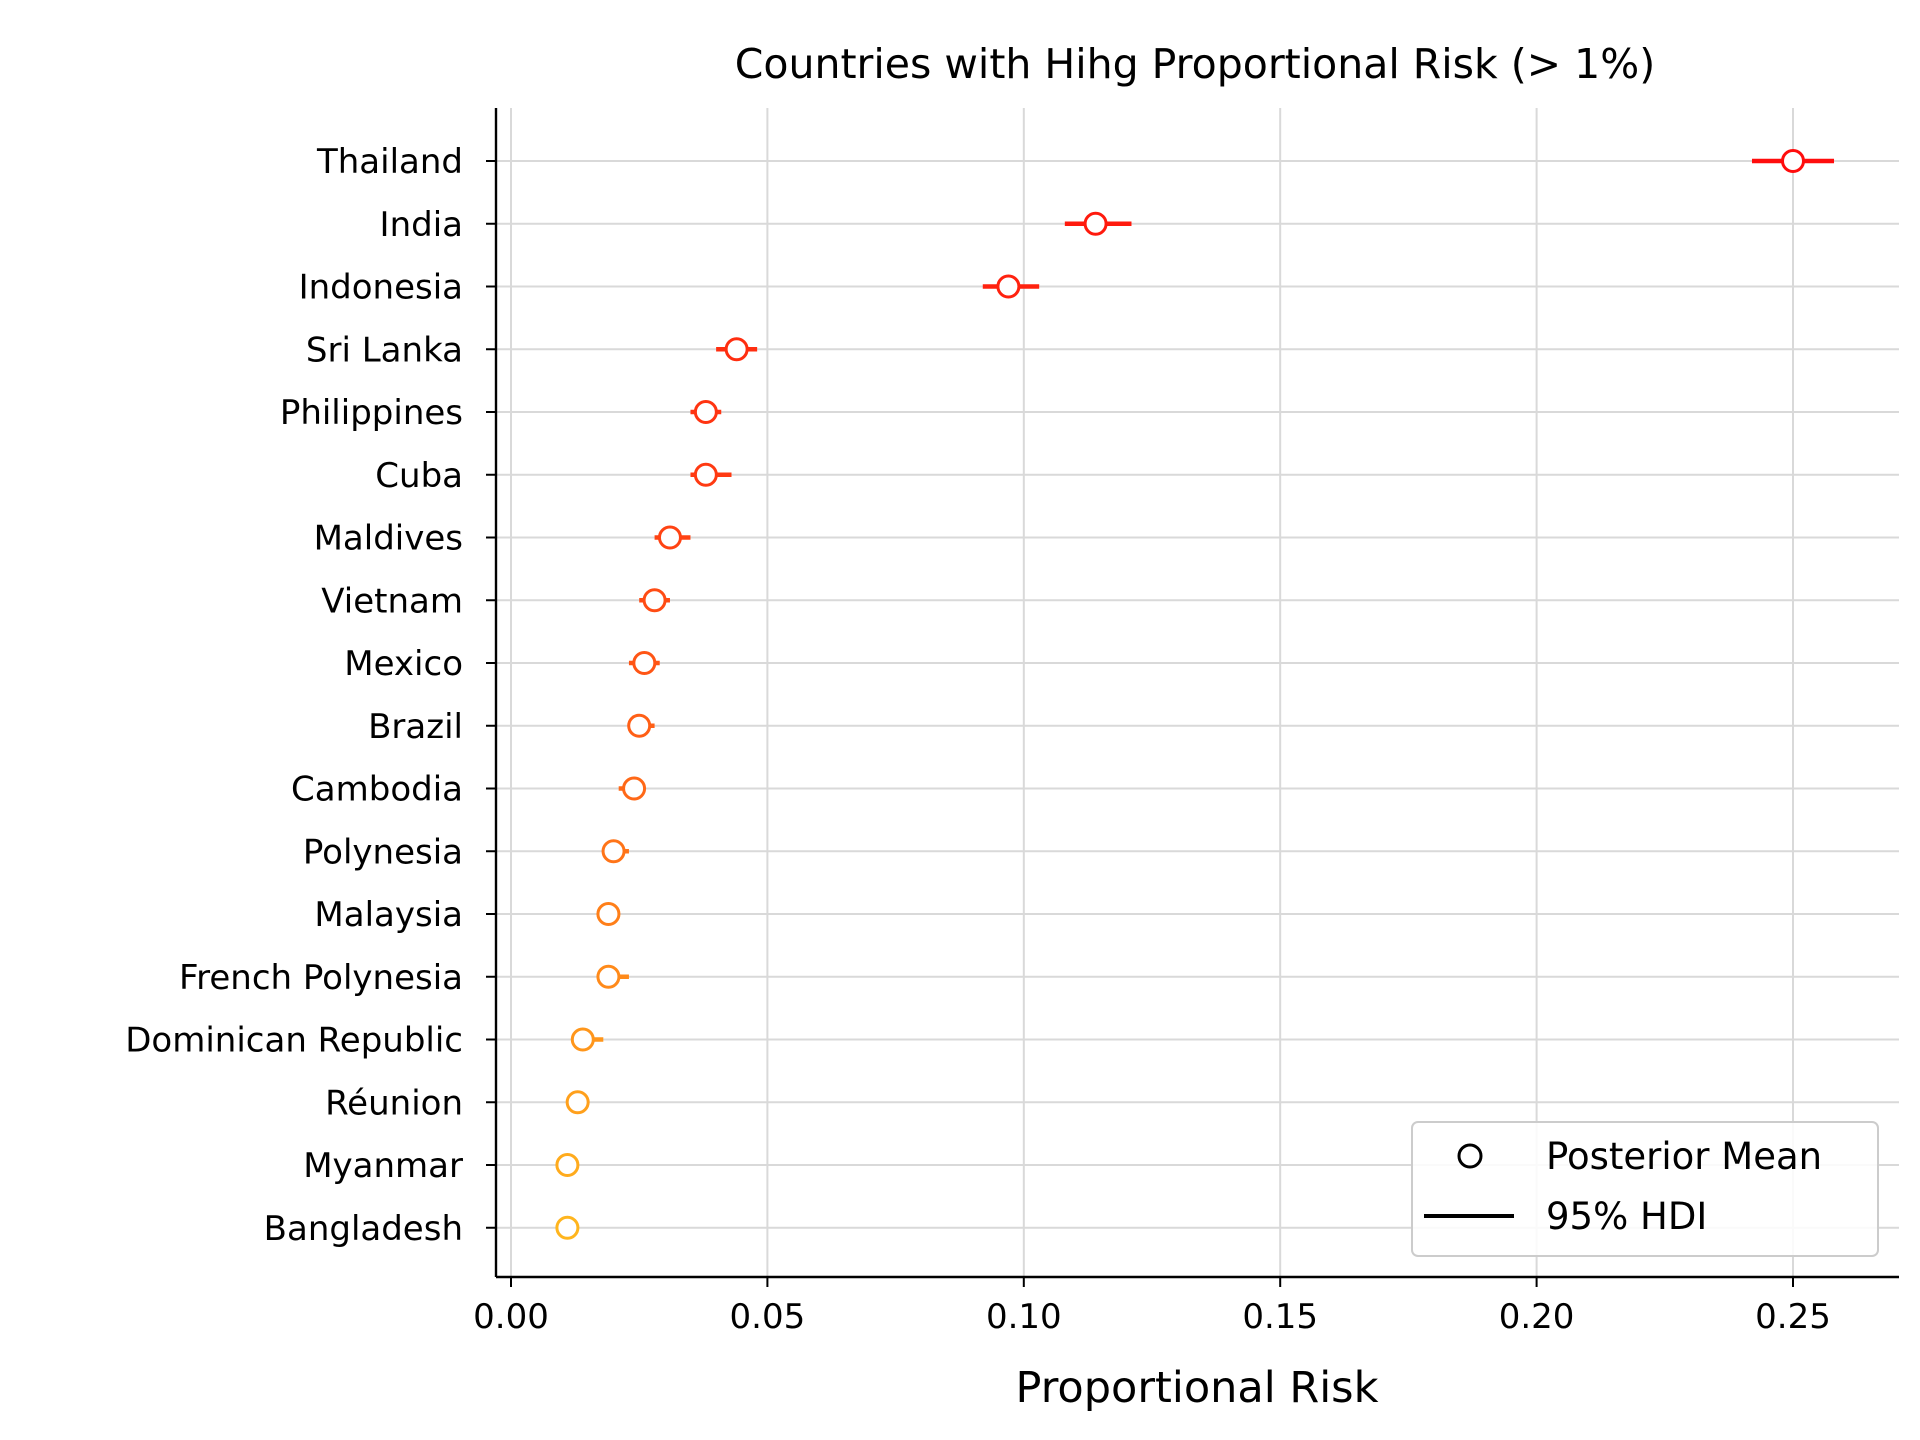 This screenshot has width=1920, height=1440. Describe the element at coordinates (1152, 1307) in the screenshot. I see `x-tick-labels: 0.00 0.05 0.10 0.15 0.20 0.25` at that location.